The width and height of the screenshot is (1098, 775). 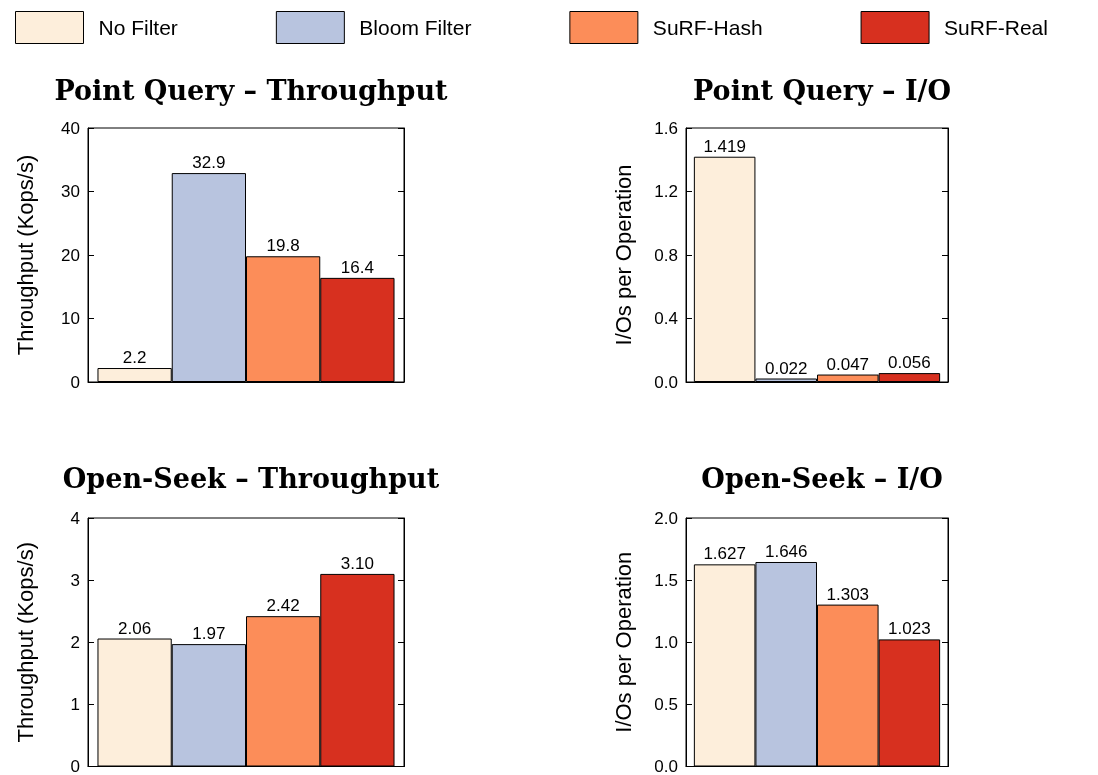 What do you see at coordinates (666, 255) in the screenshot?
I see `y-tick-label: 0.8` at bounding box center [666, 255].